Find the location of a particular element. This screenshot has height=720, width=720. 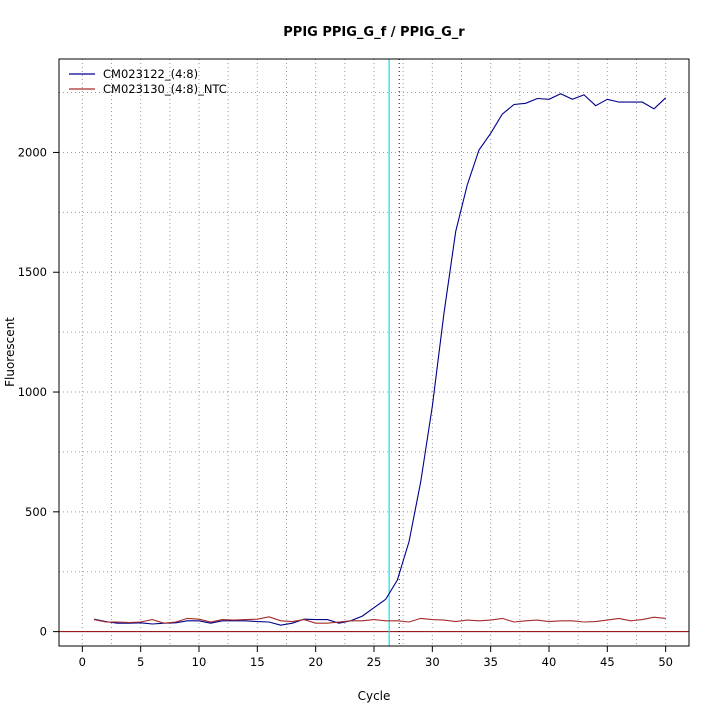

legend-label: CM023122_(4:8) is located at coordinates (150, 74).